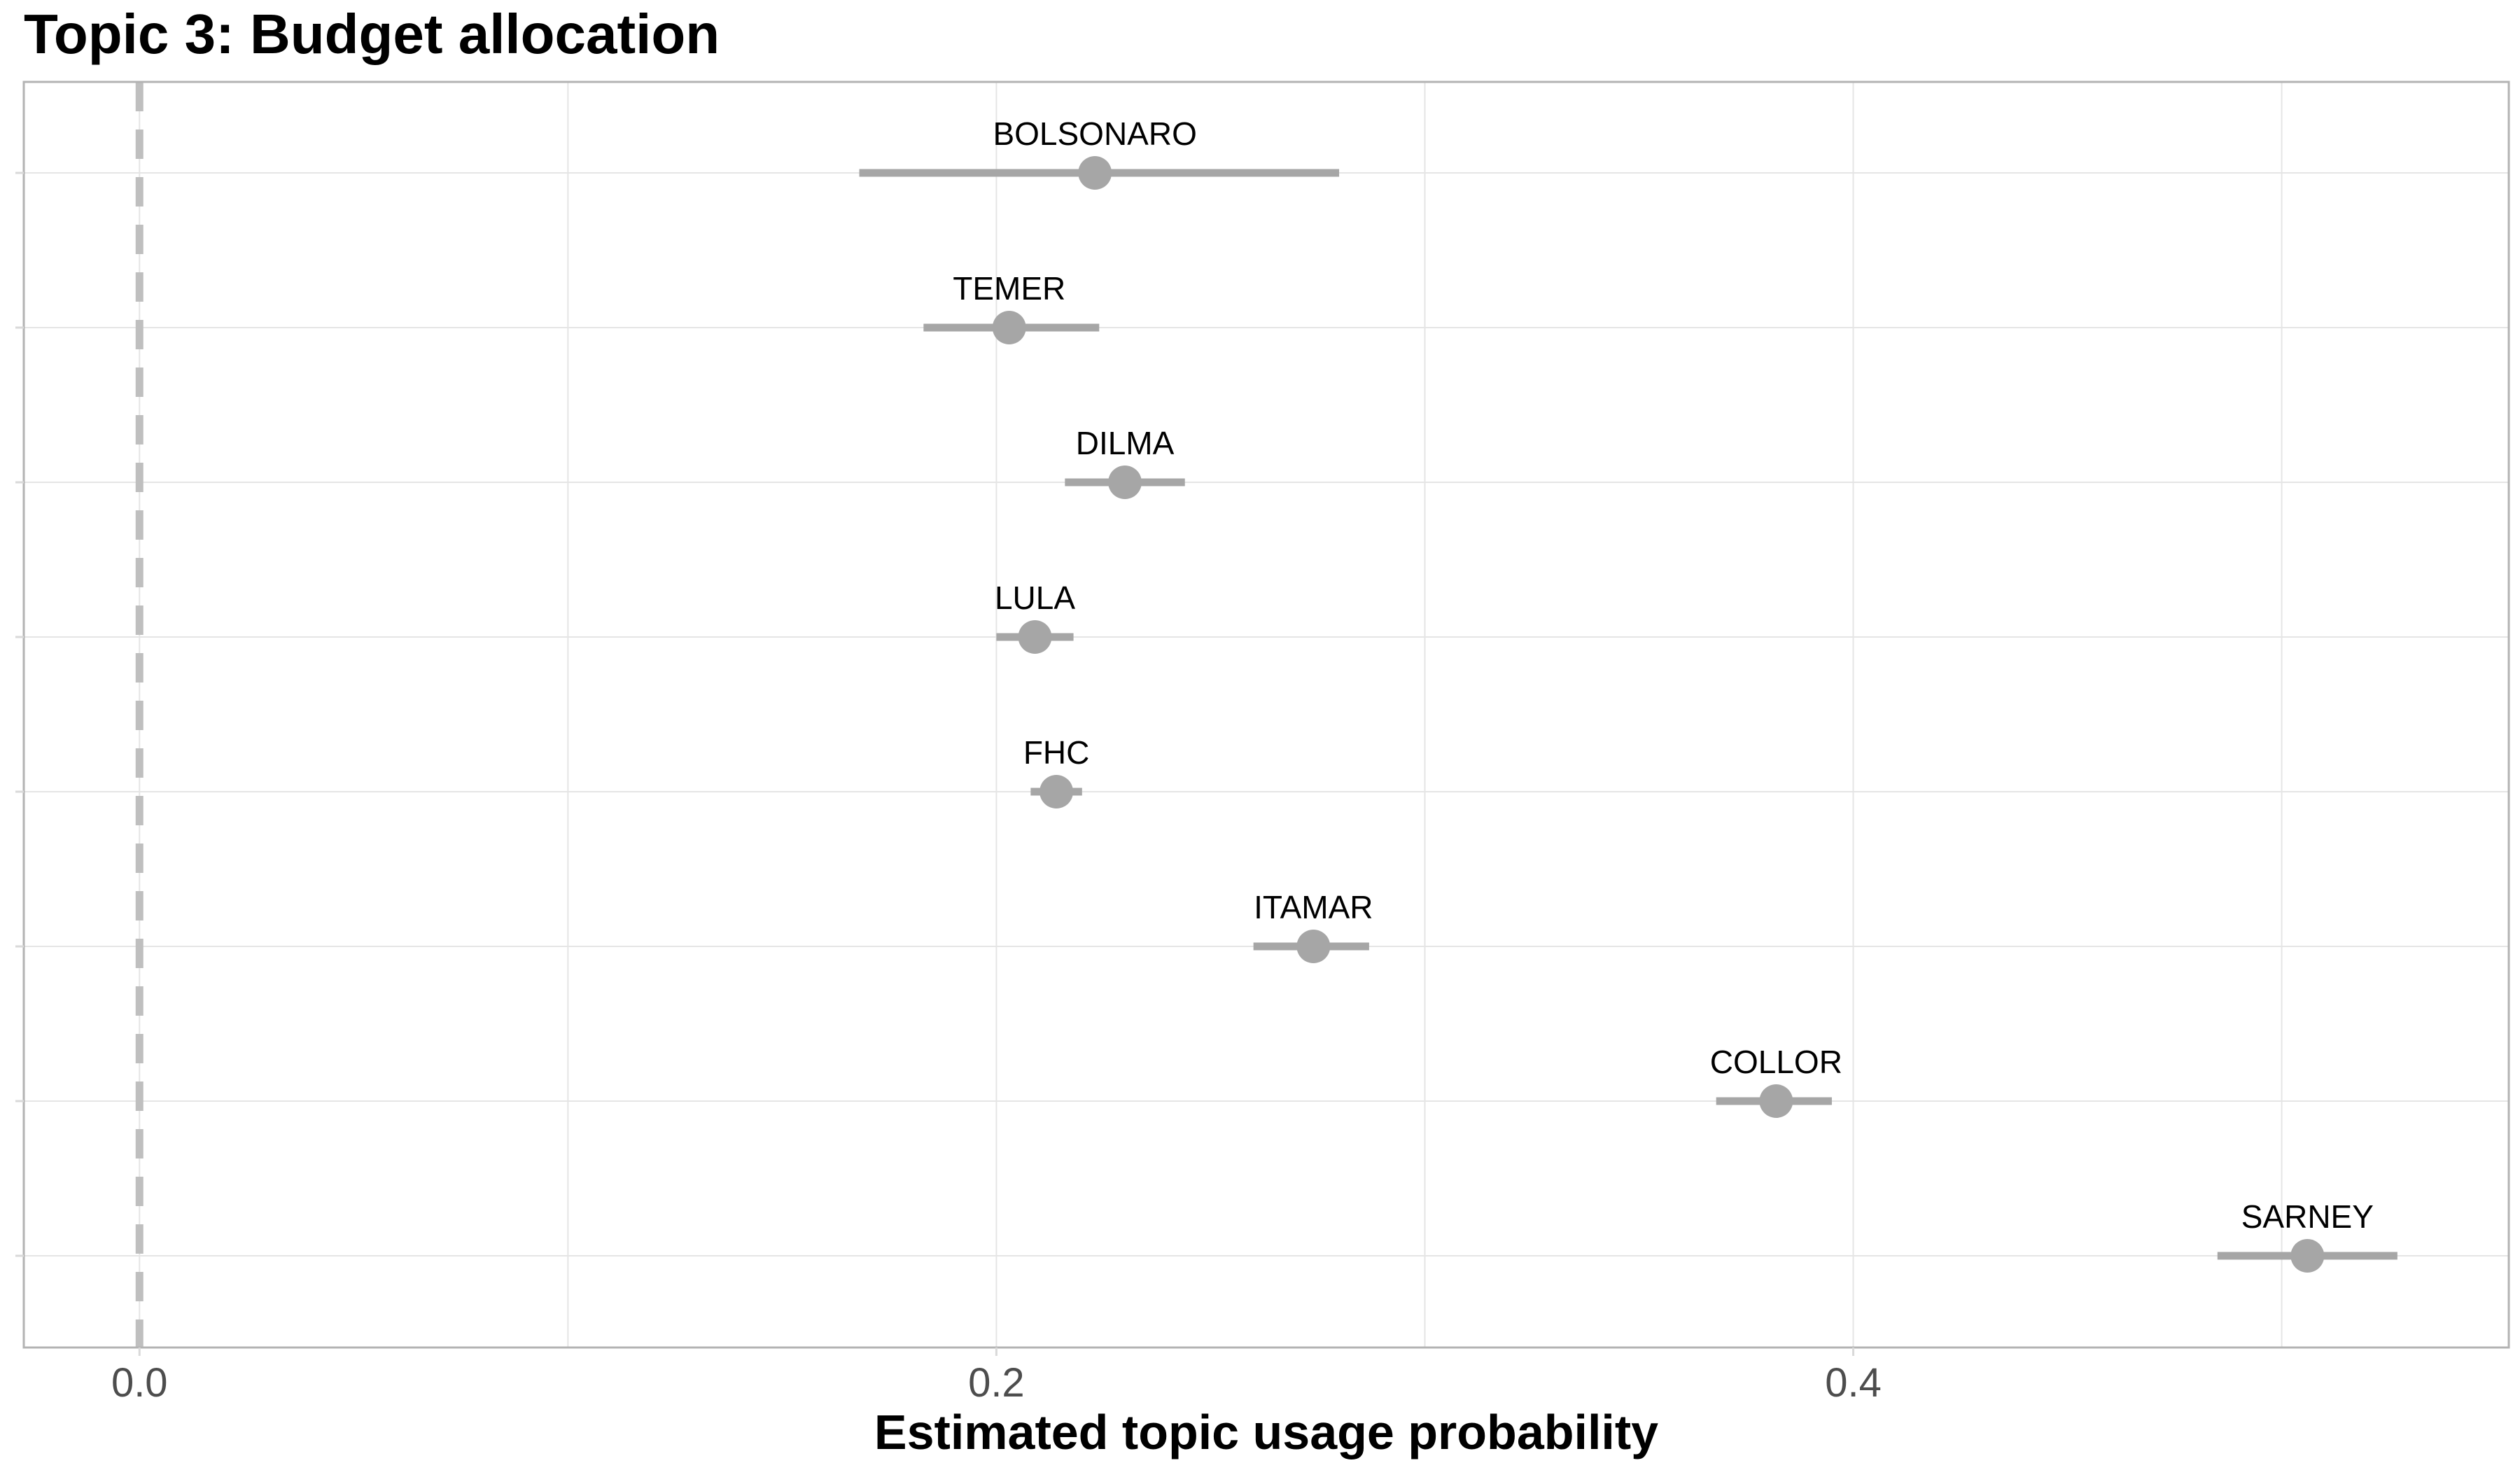 This screenshot has height=1470, width=2520. What do you see at coordinates (1776, 1101) in the screenshot?
I see `point-collor` at bounding box center [1776, 1101].